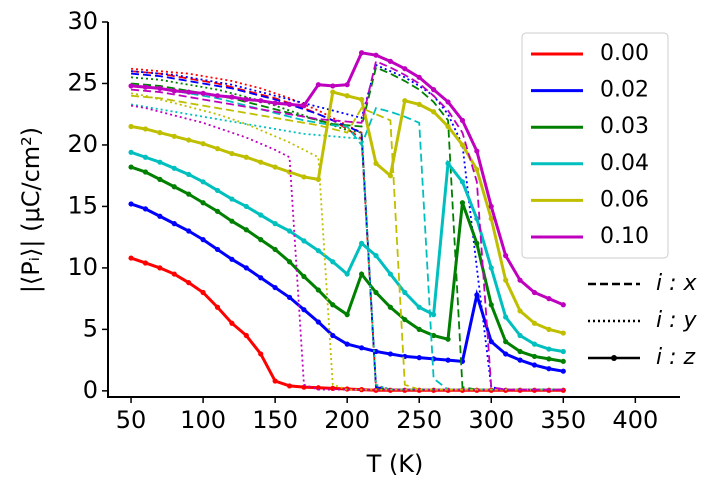  Describe the element at coordinates (275, 420) in the screenshot. I see `x-tick-label: 150` at that location.